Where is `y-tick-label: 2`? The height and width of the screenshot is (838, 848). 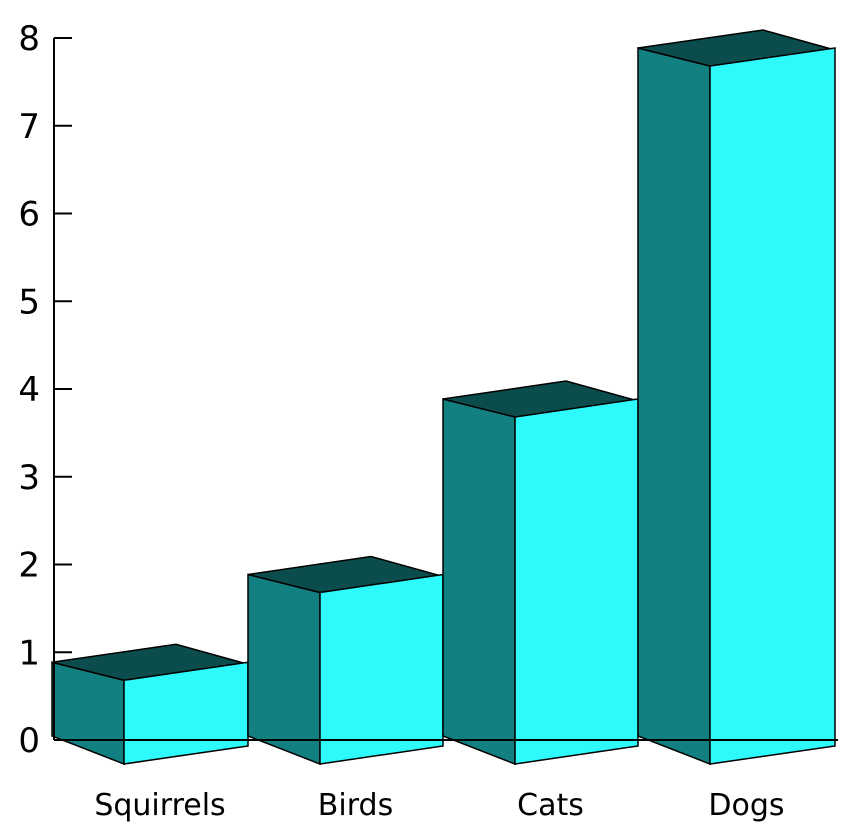 y-tick-label: 2 is located at coordinates (29, 566).